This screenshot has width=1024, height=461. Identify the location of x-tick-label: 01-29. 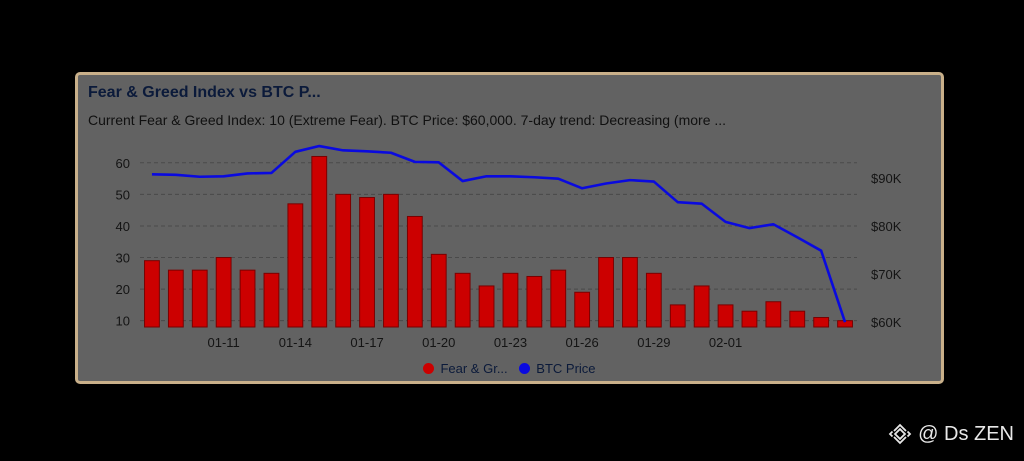
(653, 342).